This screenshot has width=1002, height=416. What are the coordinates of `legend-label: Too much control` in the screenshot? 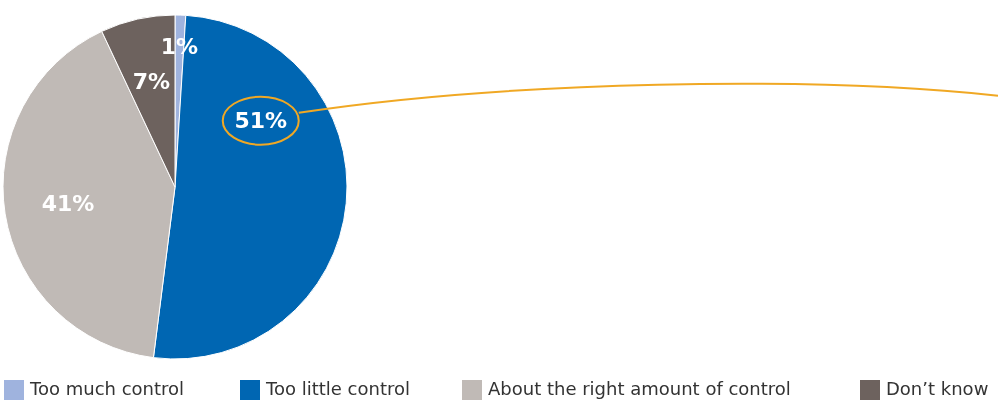 It's located at (107, 388).